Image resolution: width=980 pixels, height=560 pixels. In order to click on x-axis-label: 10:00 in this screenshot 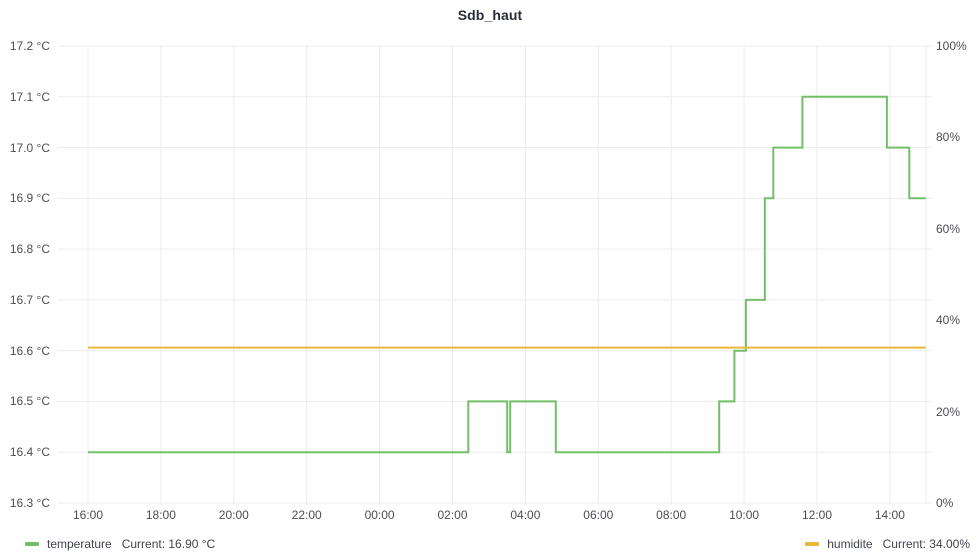, I will do `click(744, 515)`.